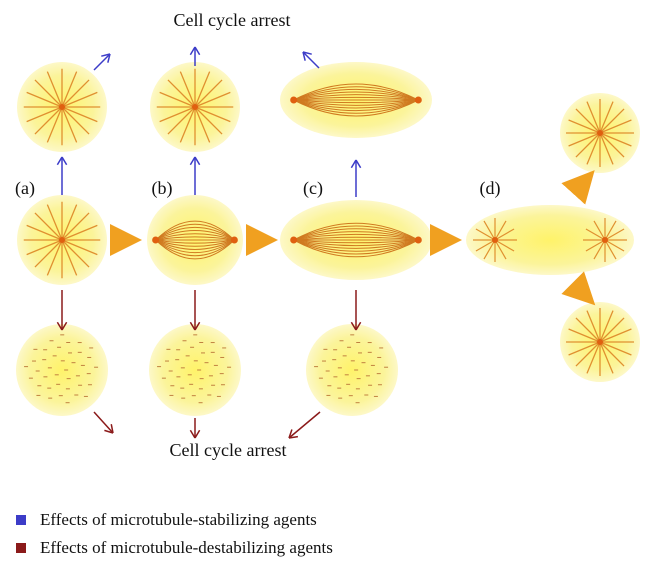 The height and width of the screenshot is (574, 657). I want to click on stage-label: (a), so click(25, 188).